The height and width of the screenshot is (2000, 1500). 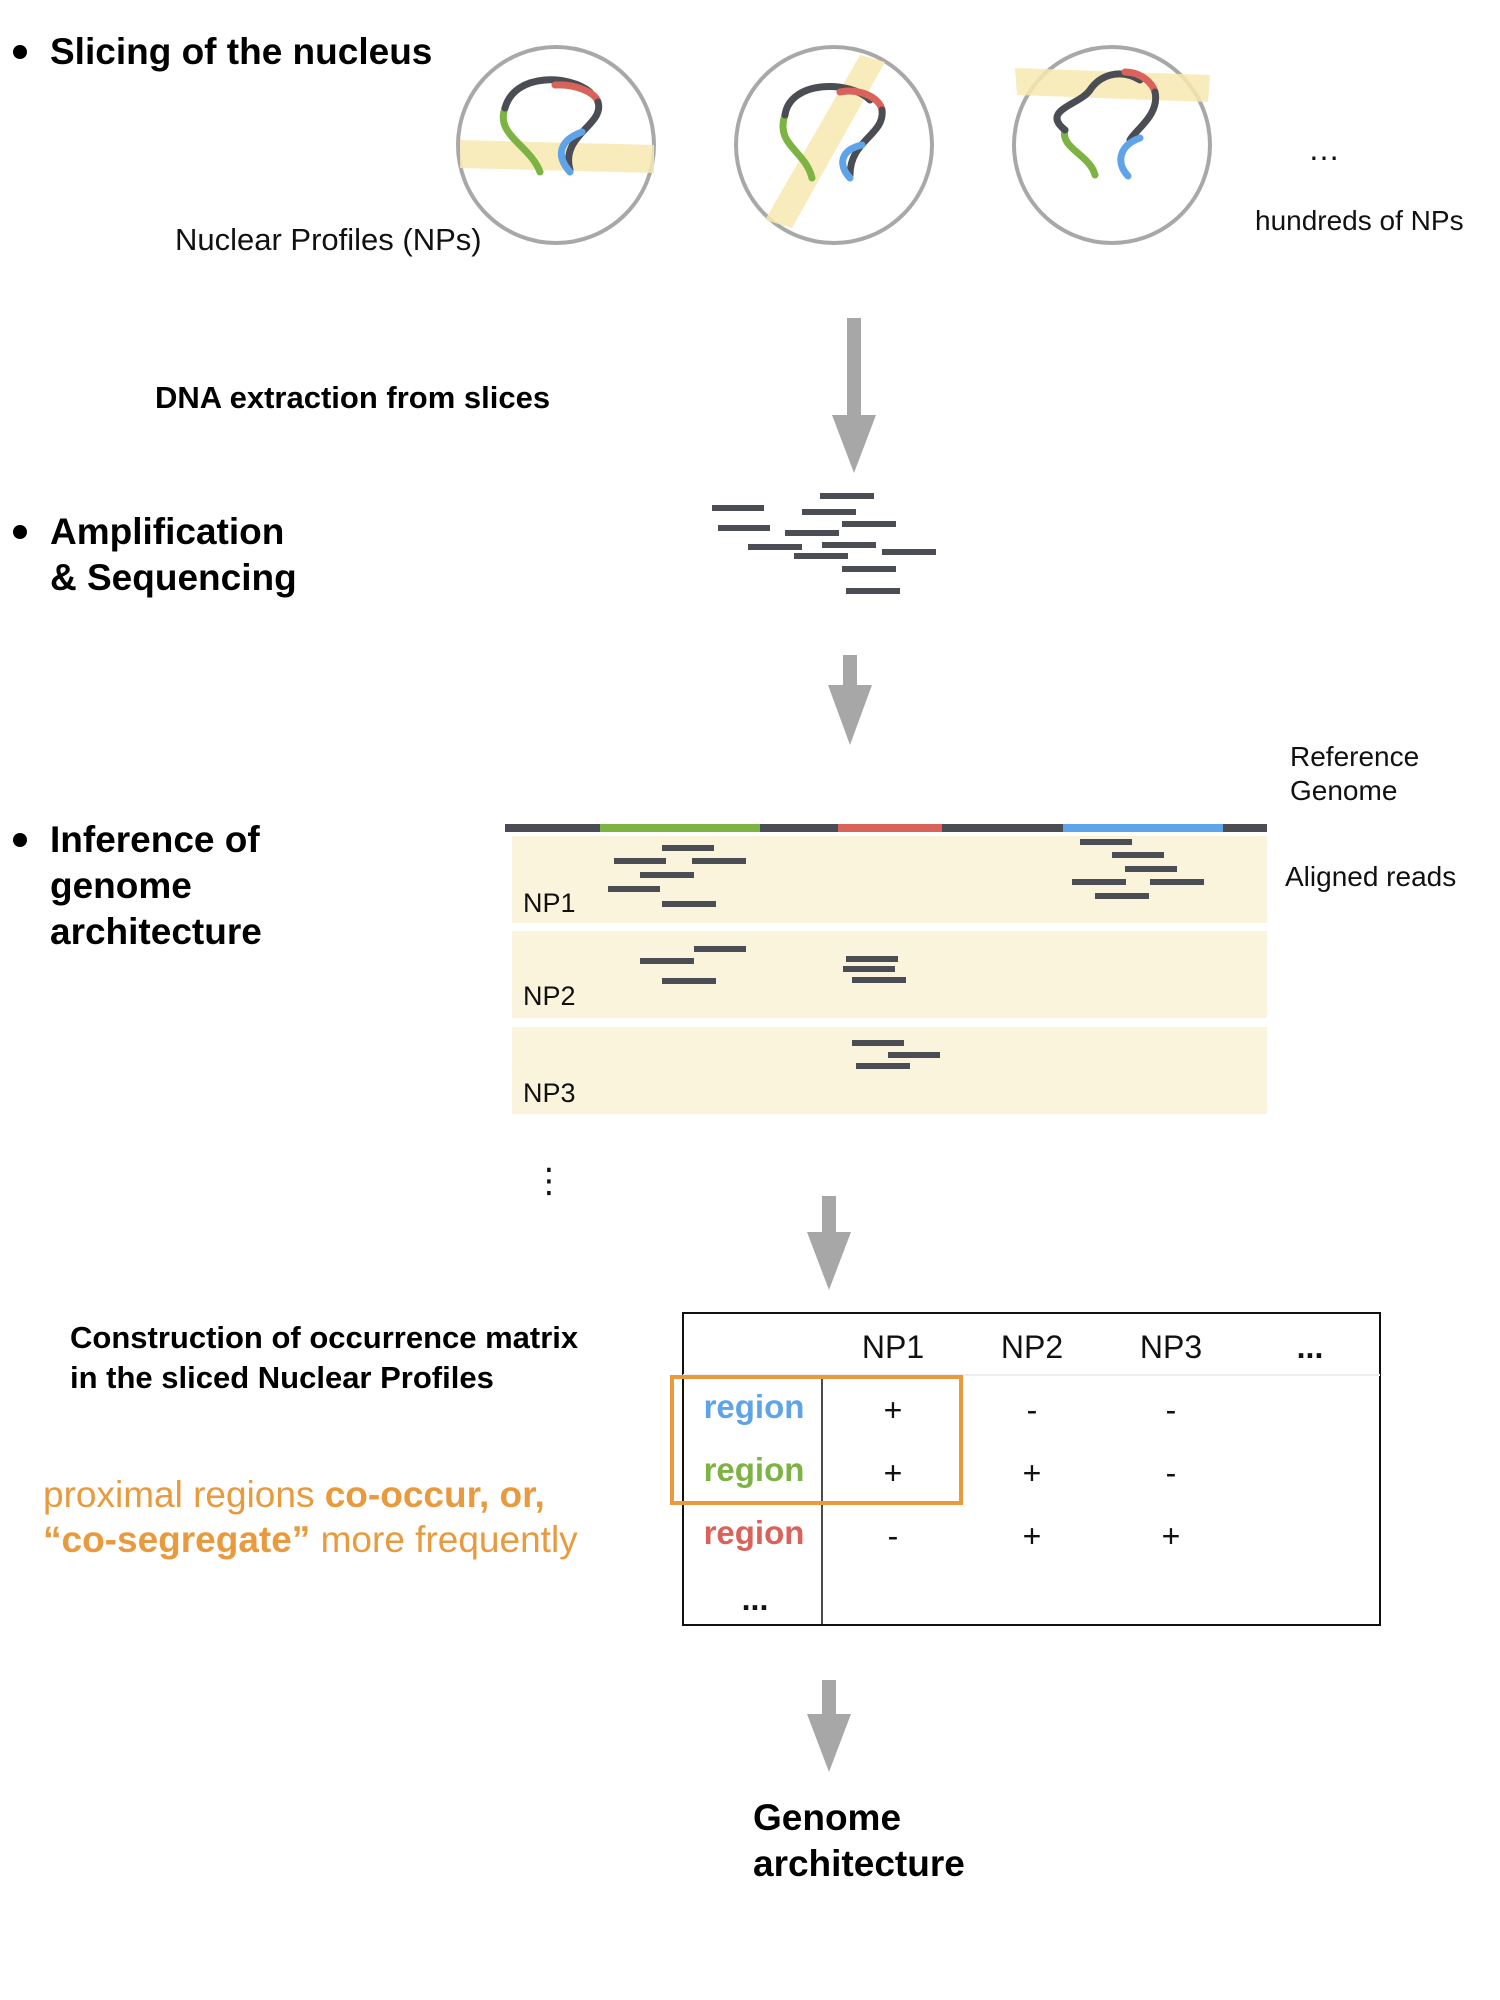 What do you see at coordinates (282, 1377) in the screenshot?
I see `step-construction-title-line2: in the sliced Nuclear Profiles` at bounding box center [282, 1377].